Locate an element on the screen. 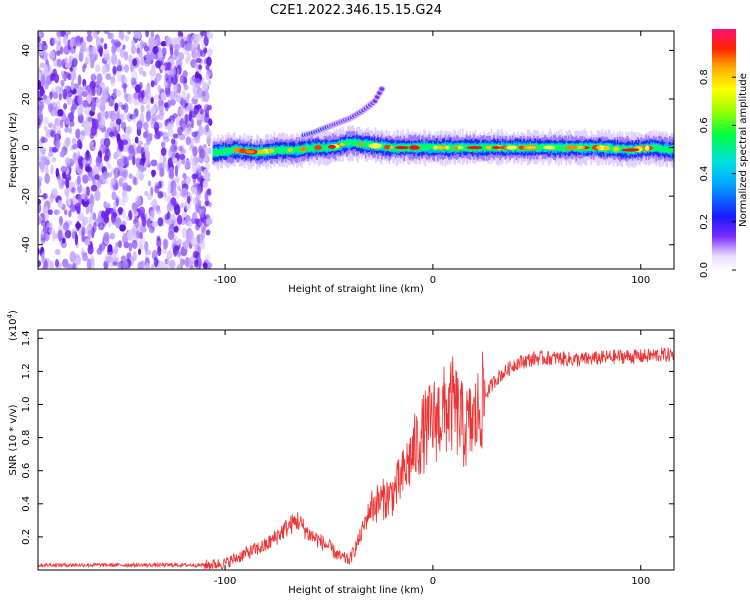 Image resolution: width=750 pixels, height=600 pixels. spectrogram-y-tick-label: 20 is located at coordinates (26, 99).